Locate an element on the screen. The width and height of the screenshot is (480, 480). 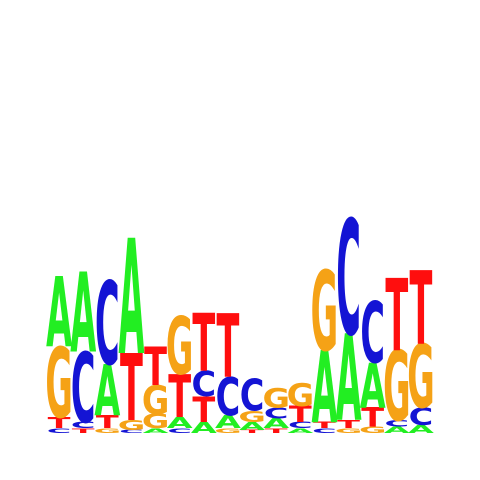
logo-letter-g-pos-3-1: G is located at coordinates (107, 431).